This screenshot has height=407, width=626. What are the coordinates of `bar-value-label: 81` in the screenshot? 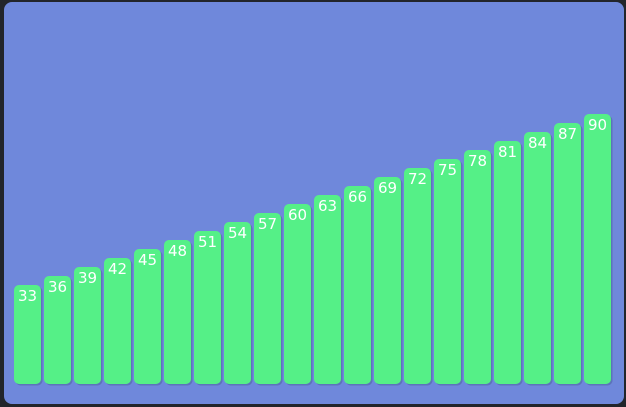 It's located at (507, 152).